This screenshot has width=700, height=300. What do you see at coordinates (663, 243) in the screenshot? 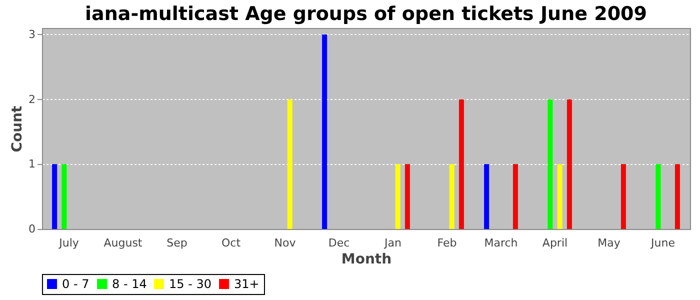
I see `x-tick-label: June` at bounding box center [663, 243].